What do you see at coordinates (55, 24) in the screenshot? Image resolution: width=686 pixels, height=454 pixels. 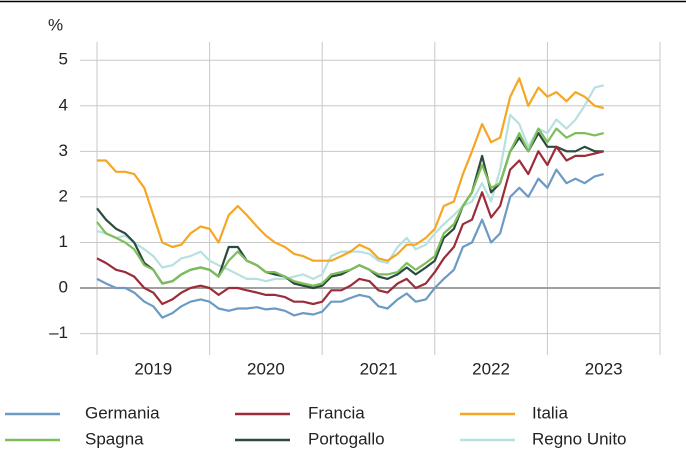 I see `y-axis-label: %` at bounding box center [55, 24].